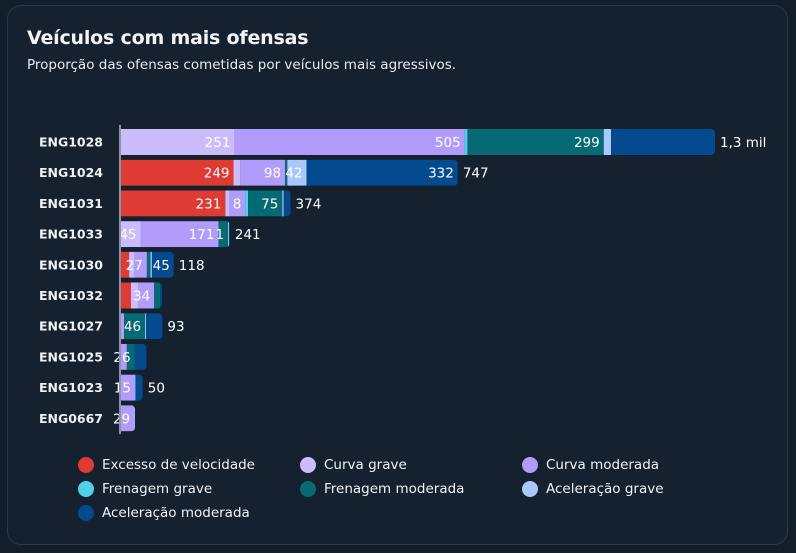 This screenshot has height=553, width=796. Describe the element at coordinates (209, 204) in the screenshot. I see `segment-data-label: 231` at that location.